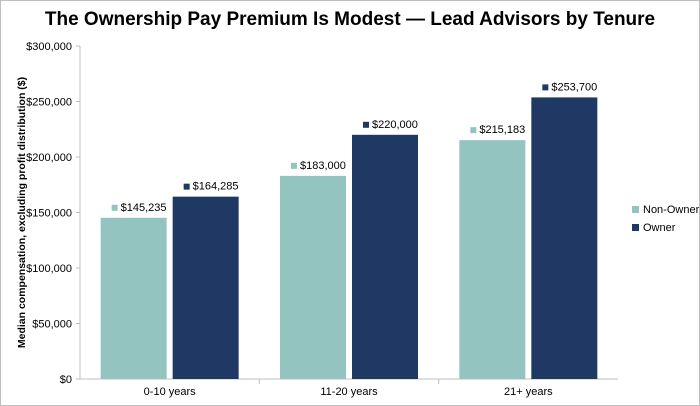 This screenshot has height=406, width=700. Describe the element at coordinates (144, 208) in the screenshot. I see `data-label: $145,235` at that location.